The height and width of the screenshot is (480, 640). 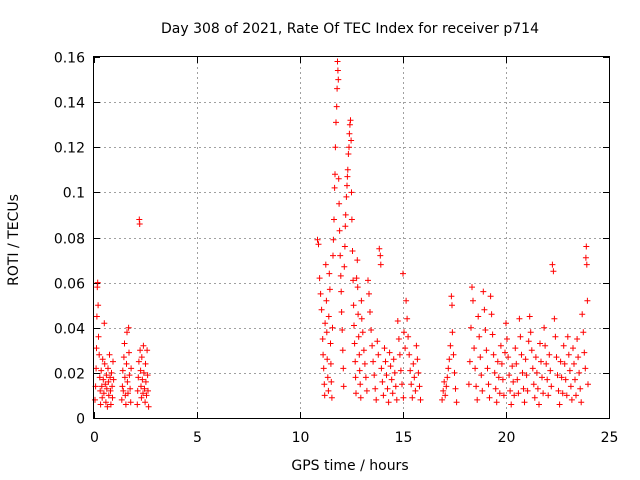 What do you see at coordinates (69, 375) in the screenshot?
I see `y-tick-label: 0.02` at bounding box center [69, 375].